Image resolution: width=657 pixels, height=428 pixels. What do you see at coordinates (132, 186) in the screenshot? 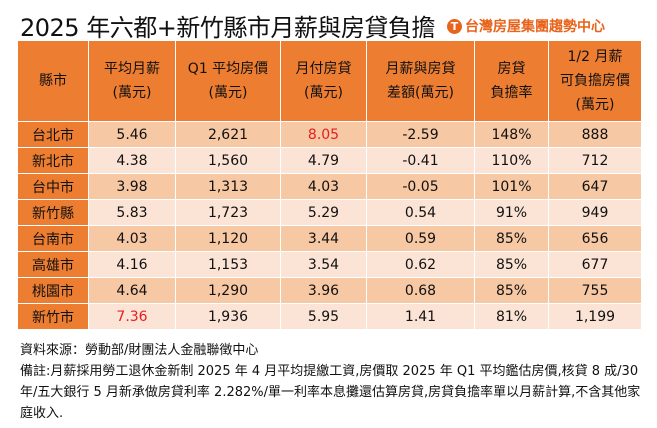
I see `value-cell: 3.98` at bounding box center [132, 186].